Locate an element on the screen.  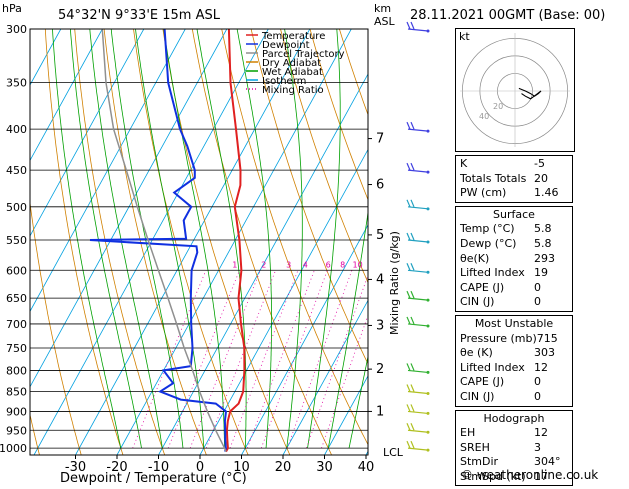
hodograph-units: kt is located at coordinates (464, 36).